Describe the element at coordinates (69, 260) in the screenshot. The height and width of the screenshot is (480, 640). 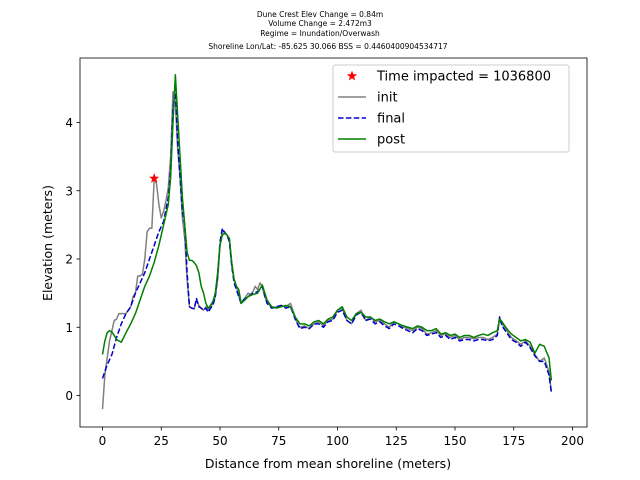
I see `y-tick-label: 2` at that location.